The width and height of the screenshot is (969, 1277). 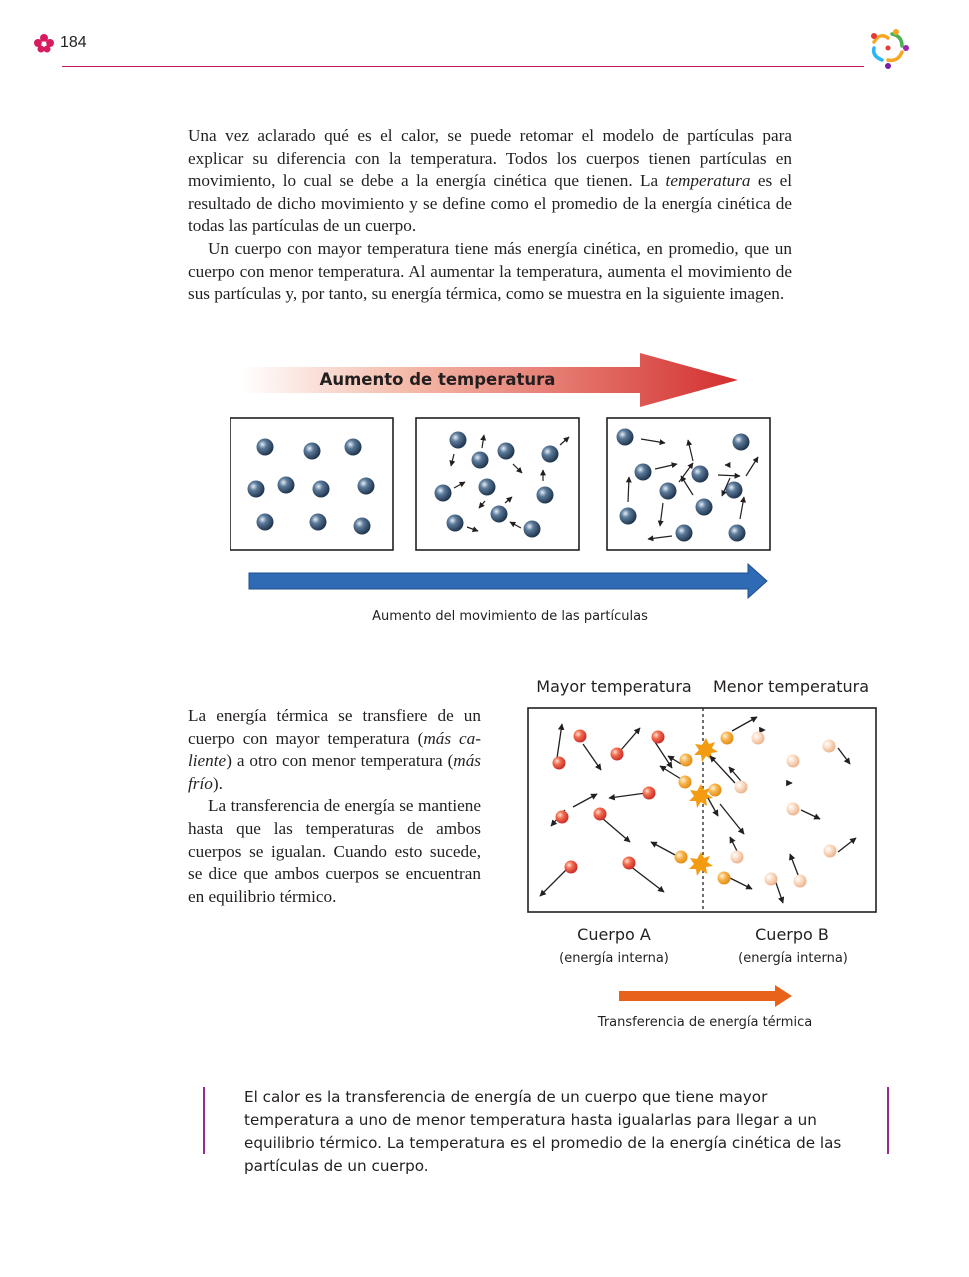 I want to click on cold-particles, so click(x=783, y=809).